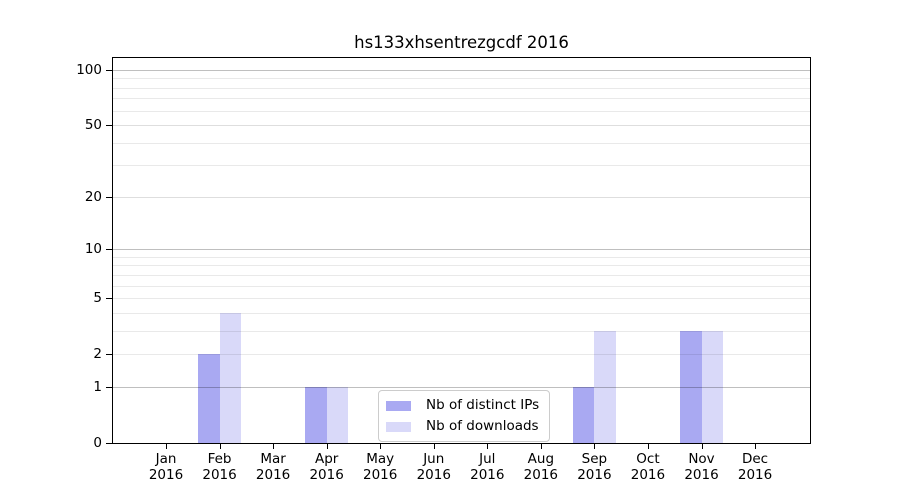 The width and height of the screenshot is (900, 500). Describe the element at coordinates (326, 467) in the screenshot. I see `x-tick-label: Apr 2016` at that location.